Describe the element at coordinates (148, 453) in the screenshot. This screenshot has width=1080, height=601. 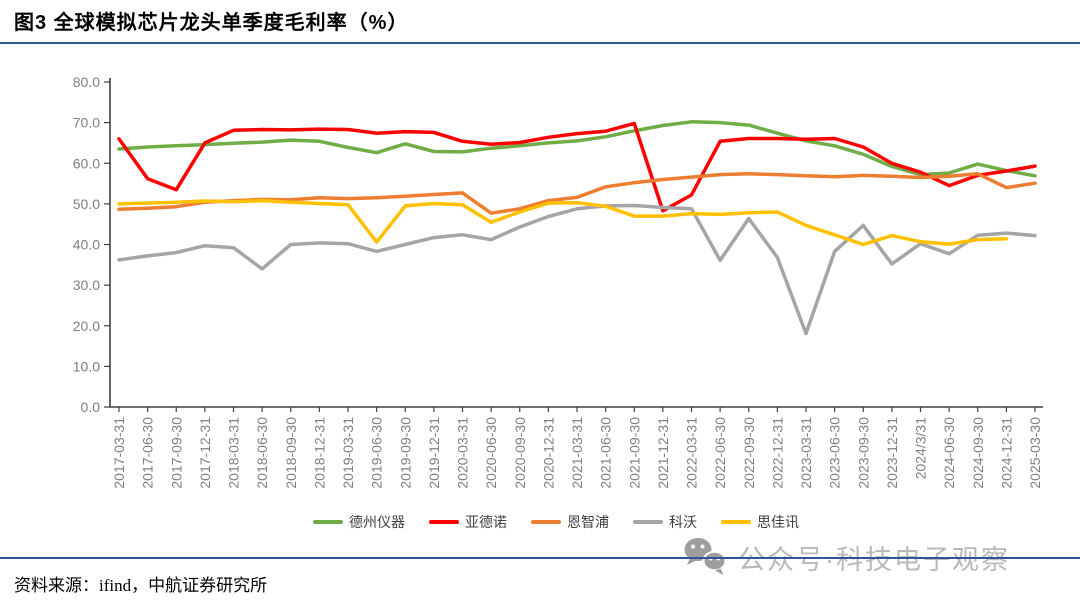
I see `x-axis-label: 2017-06-30` at that location.